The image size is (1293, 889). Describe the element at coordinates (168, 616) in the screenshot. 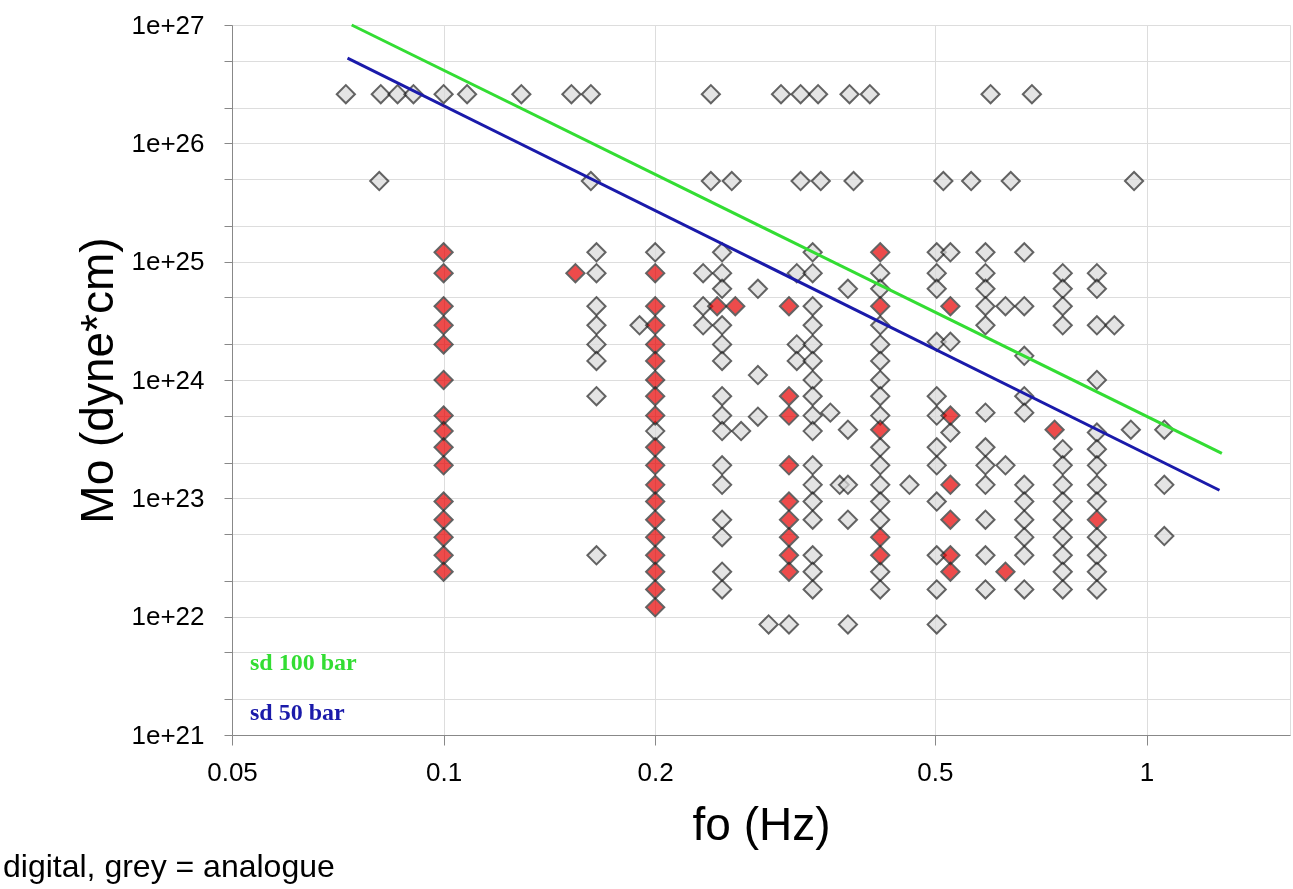

I see `y-tick-label: 1e+22` at that location.